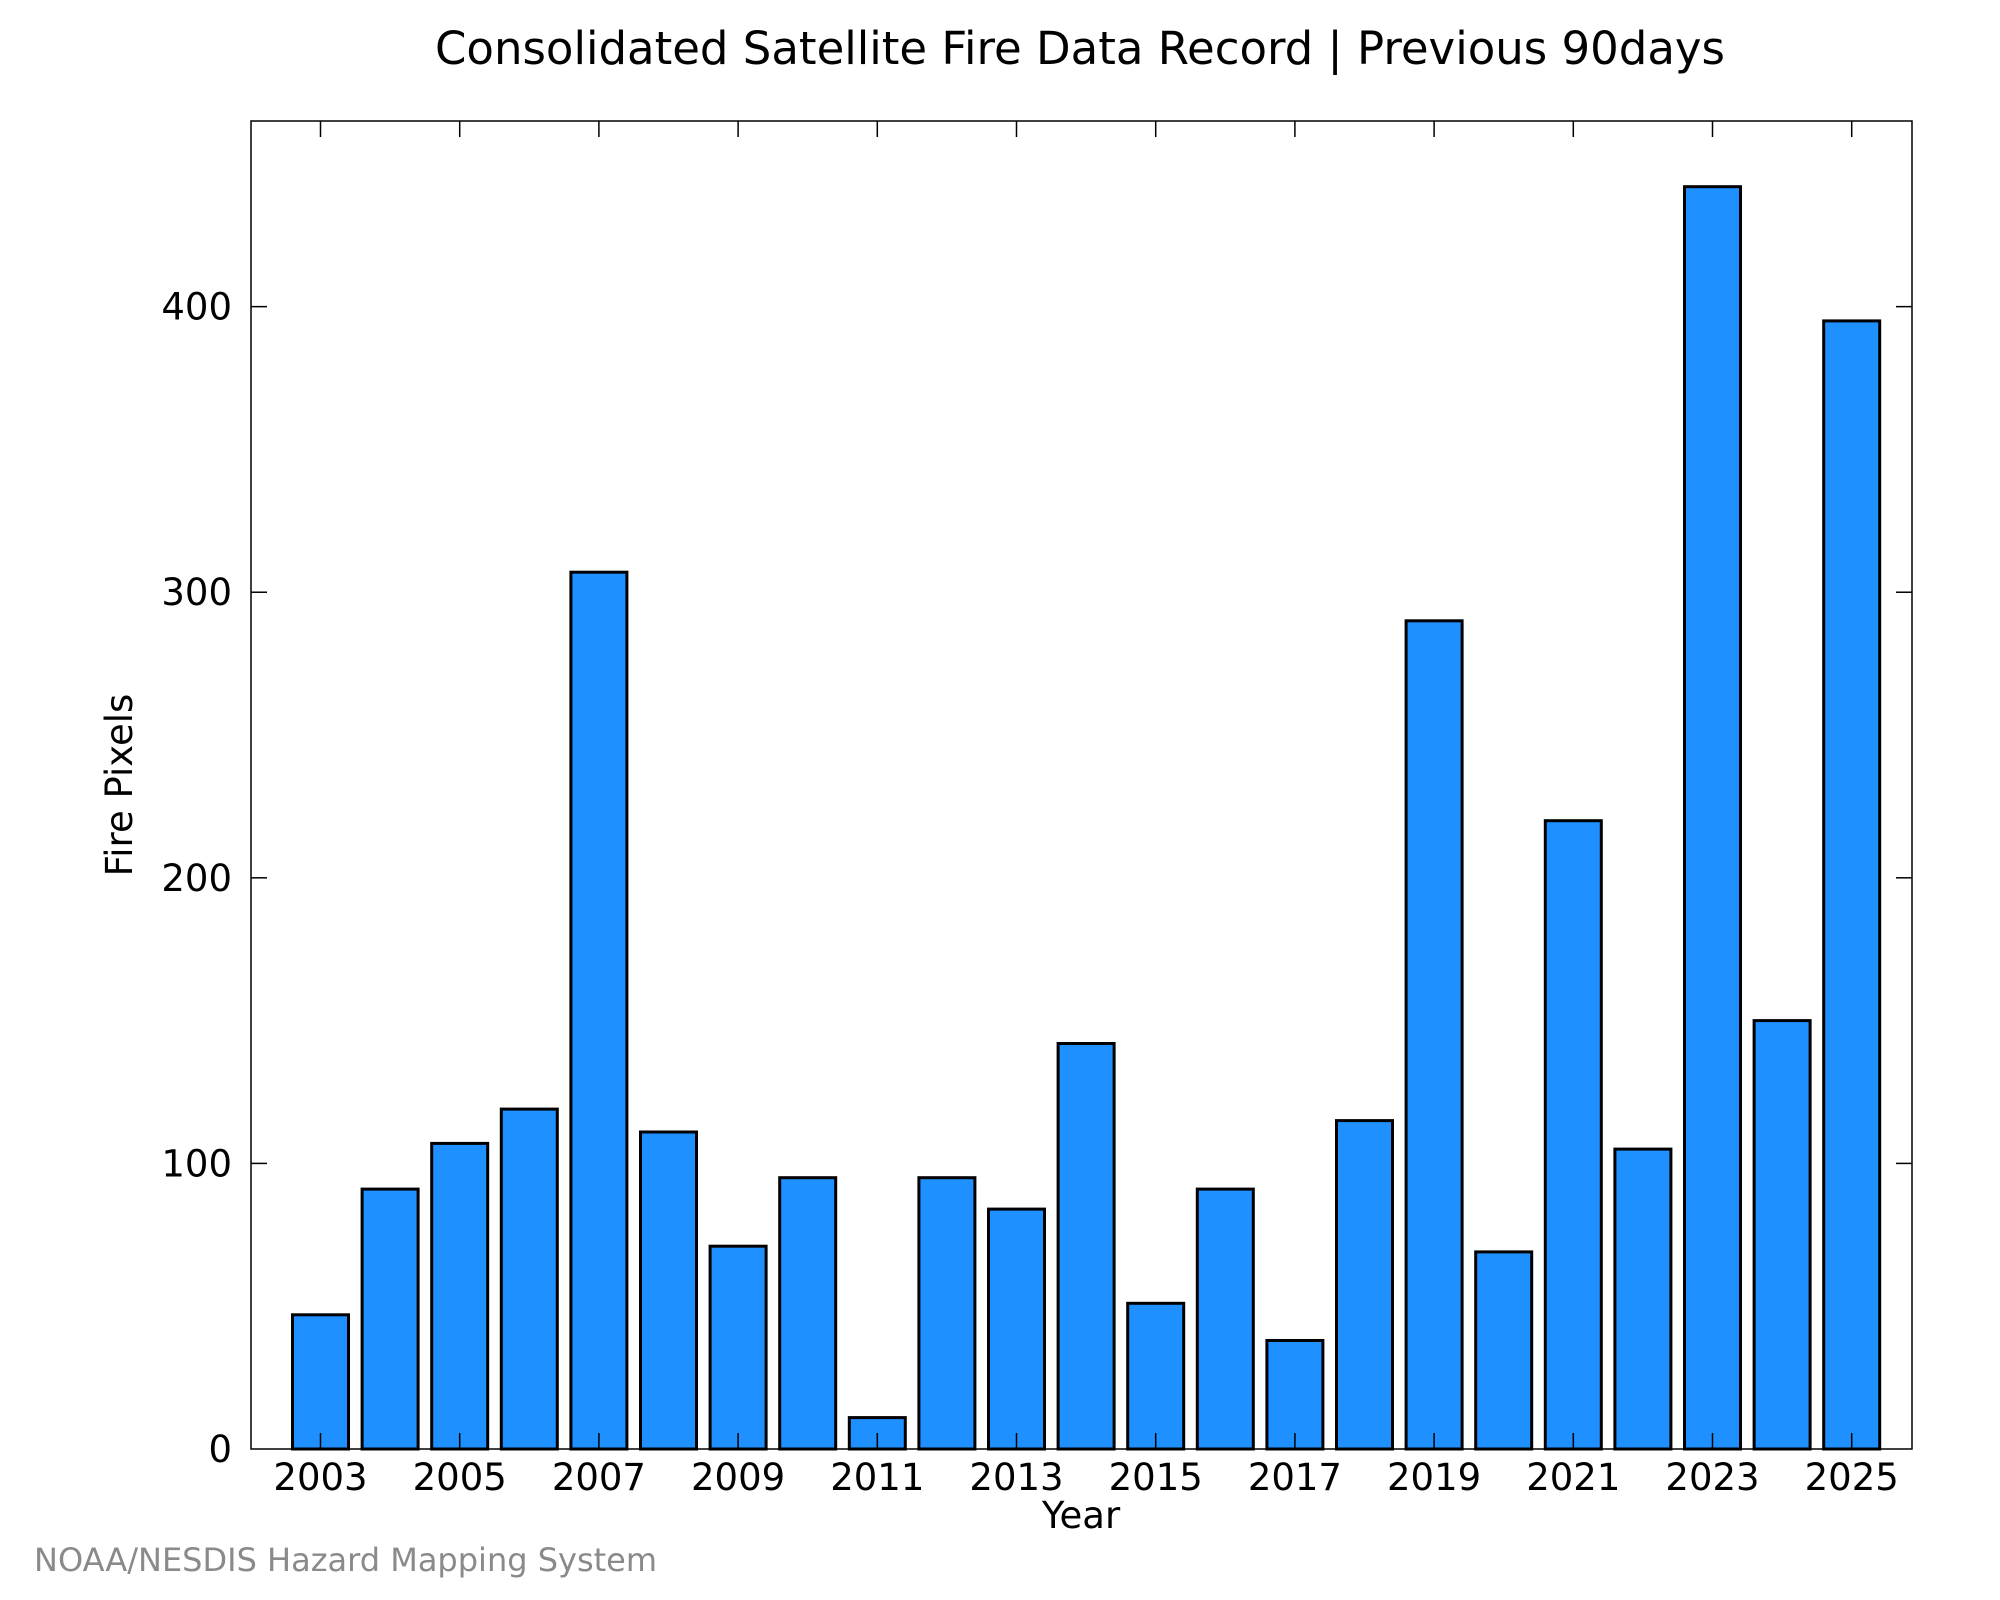  What do you see at coordinates (1225, 1319) in the screenshot?
I see `bar-2016` at bounding box center [1225, 1319].